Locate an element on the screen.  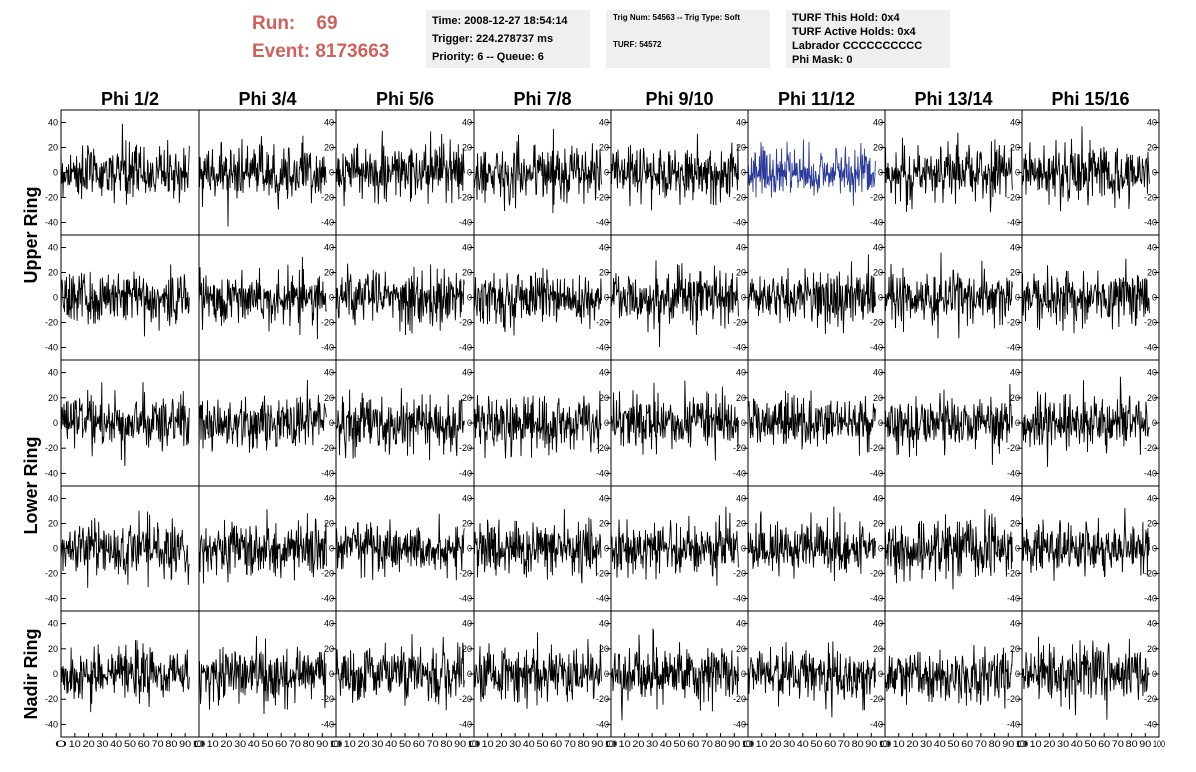
row-label: Upper Ring is located at coordinates (31, 235).